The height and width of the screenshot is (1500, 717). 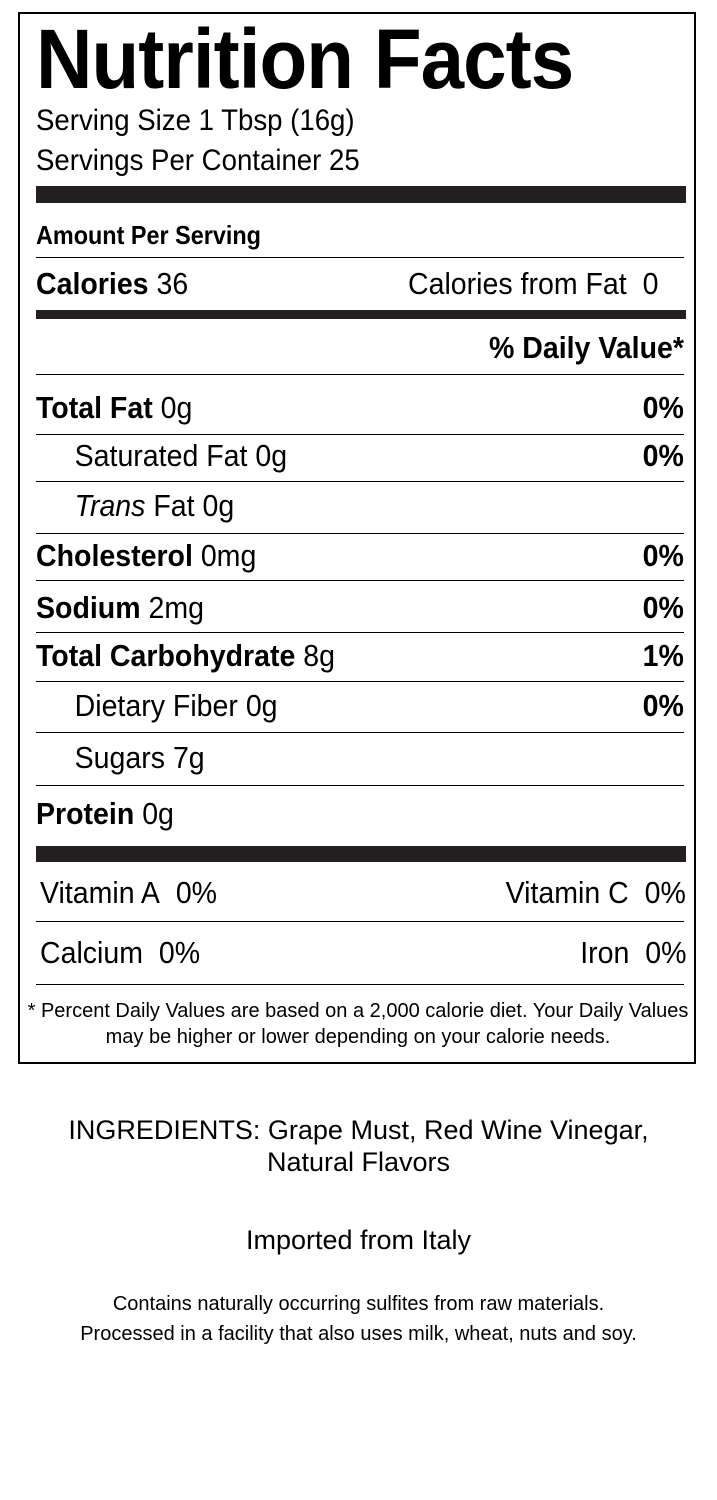 I want to click on origin: Imported from Italy, so click(x=358, y=1240).